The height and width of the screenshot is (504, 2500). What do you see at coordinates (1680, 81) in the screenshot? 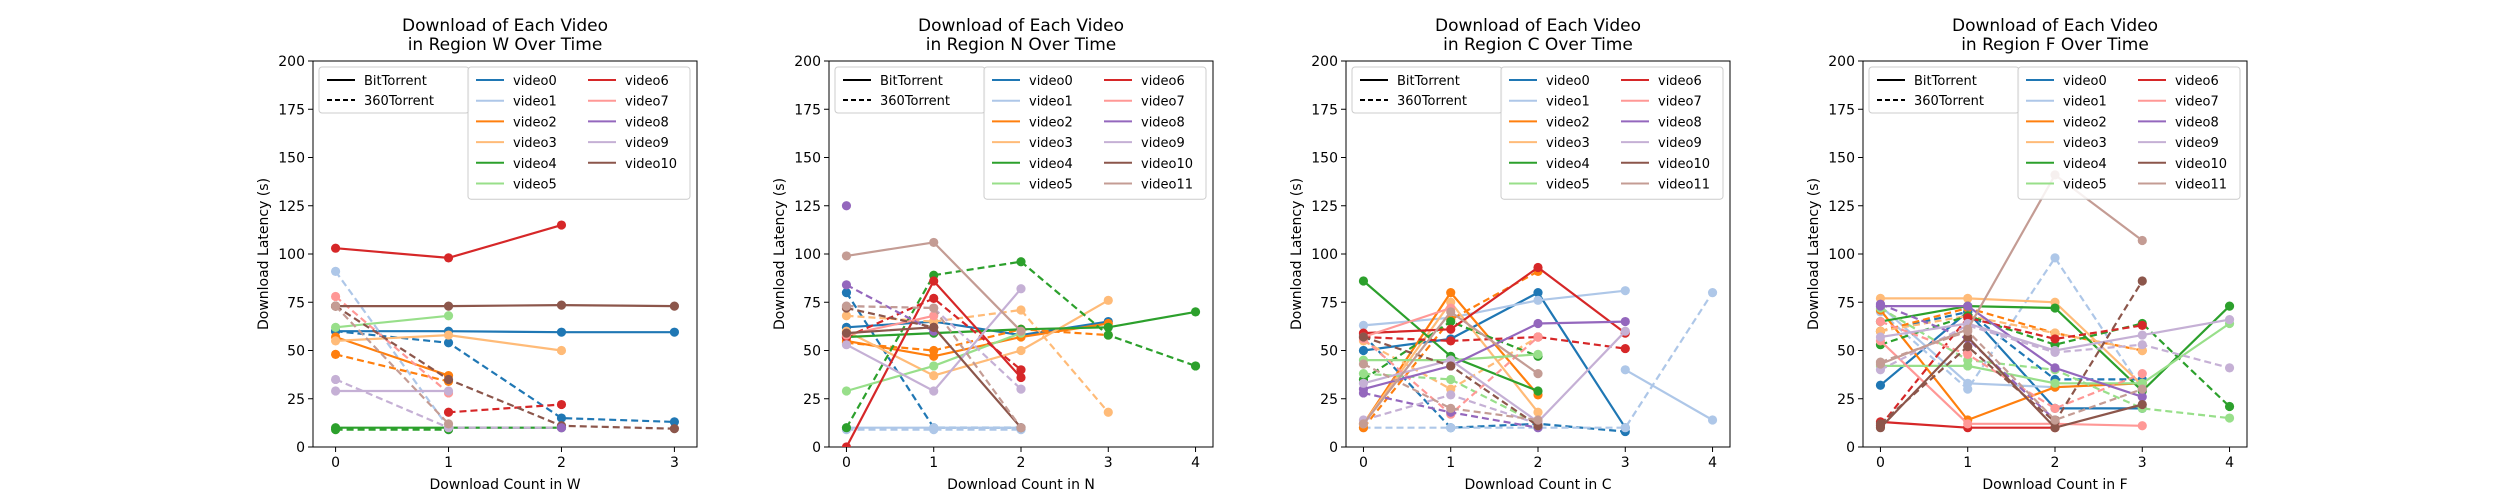
I see `legend-label: video6` at bounding box center [1680, 81].